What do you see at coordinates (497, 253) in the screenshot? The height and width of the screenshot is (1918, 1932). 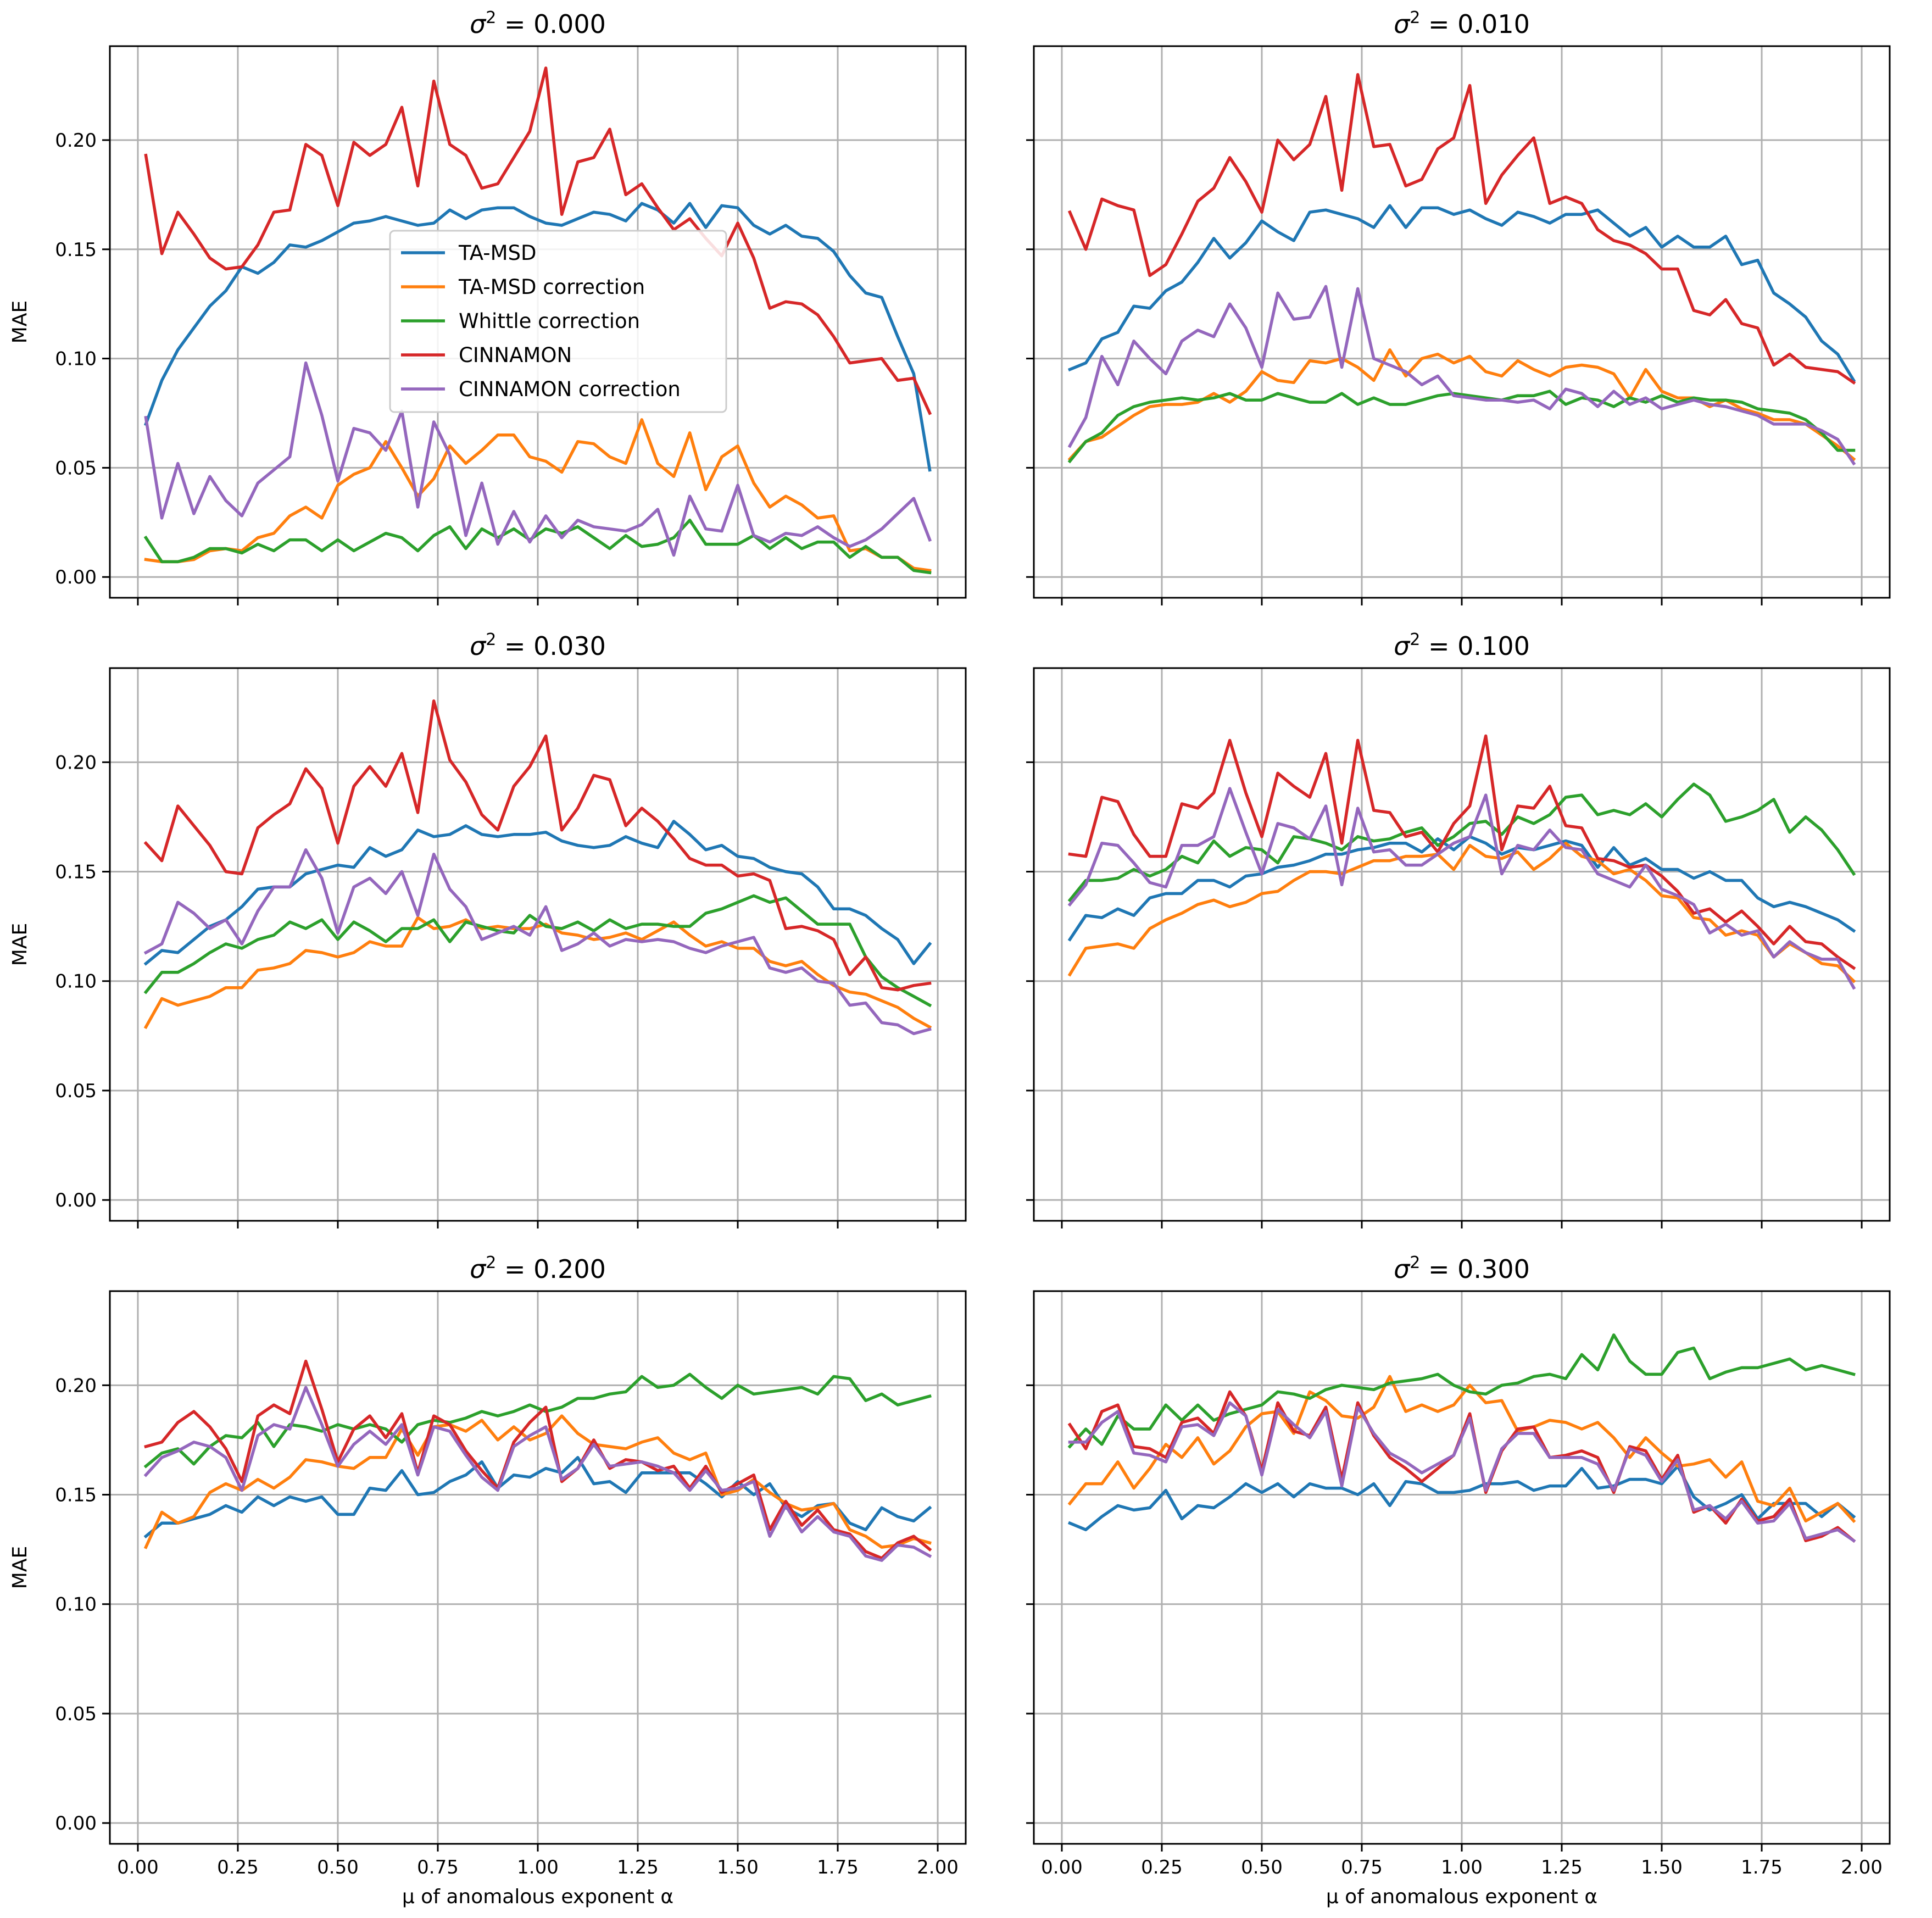 I see `legend-label: TA-MSD` at bounding box center [497, 253].